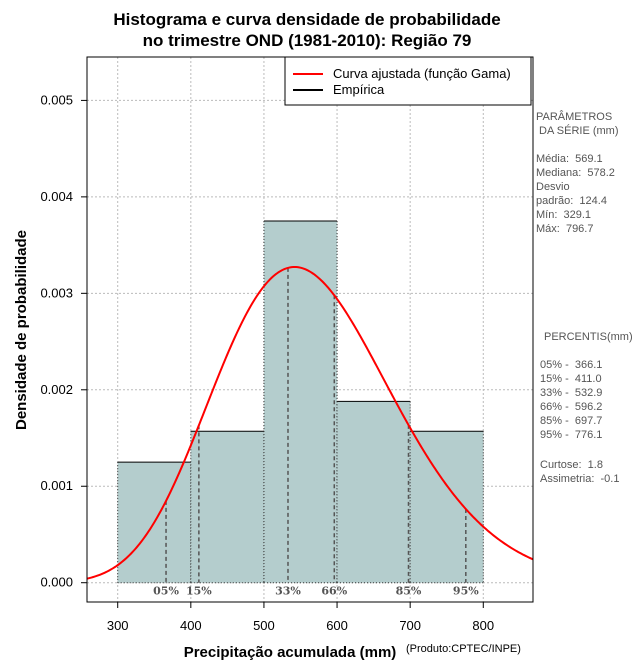  I want to click on percentil-15: 15% - 411.0, so click(571, 379).